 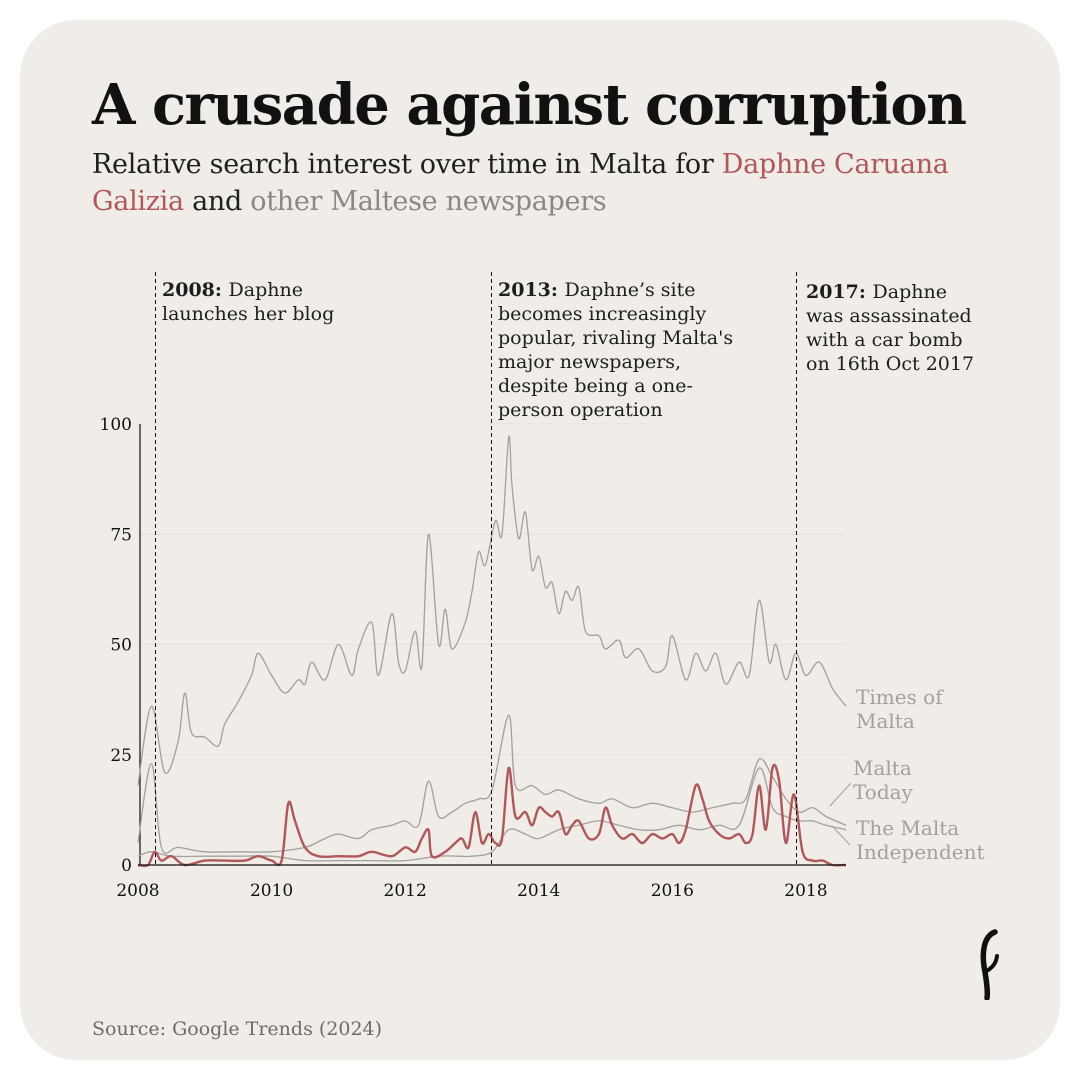 I want to click on x-tick-label-2016: 2016, so click(x=672, y=891).